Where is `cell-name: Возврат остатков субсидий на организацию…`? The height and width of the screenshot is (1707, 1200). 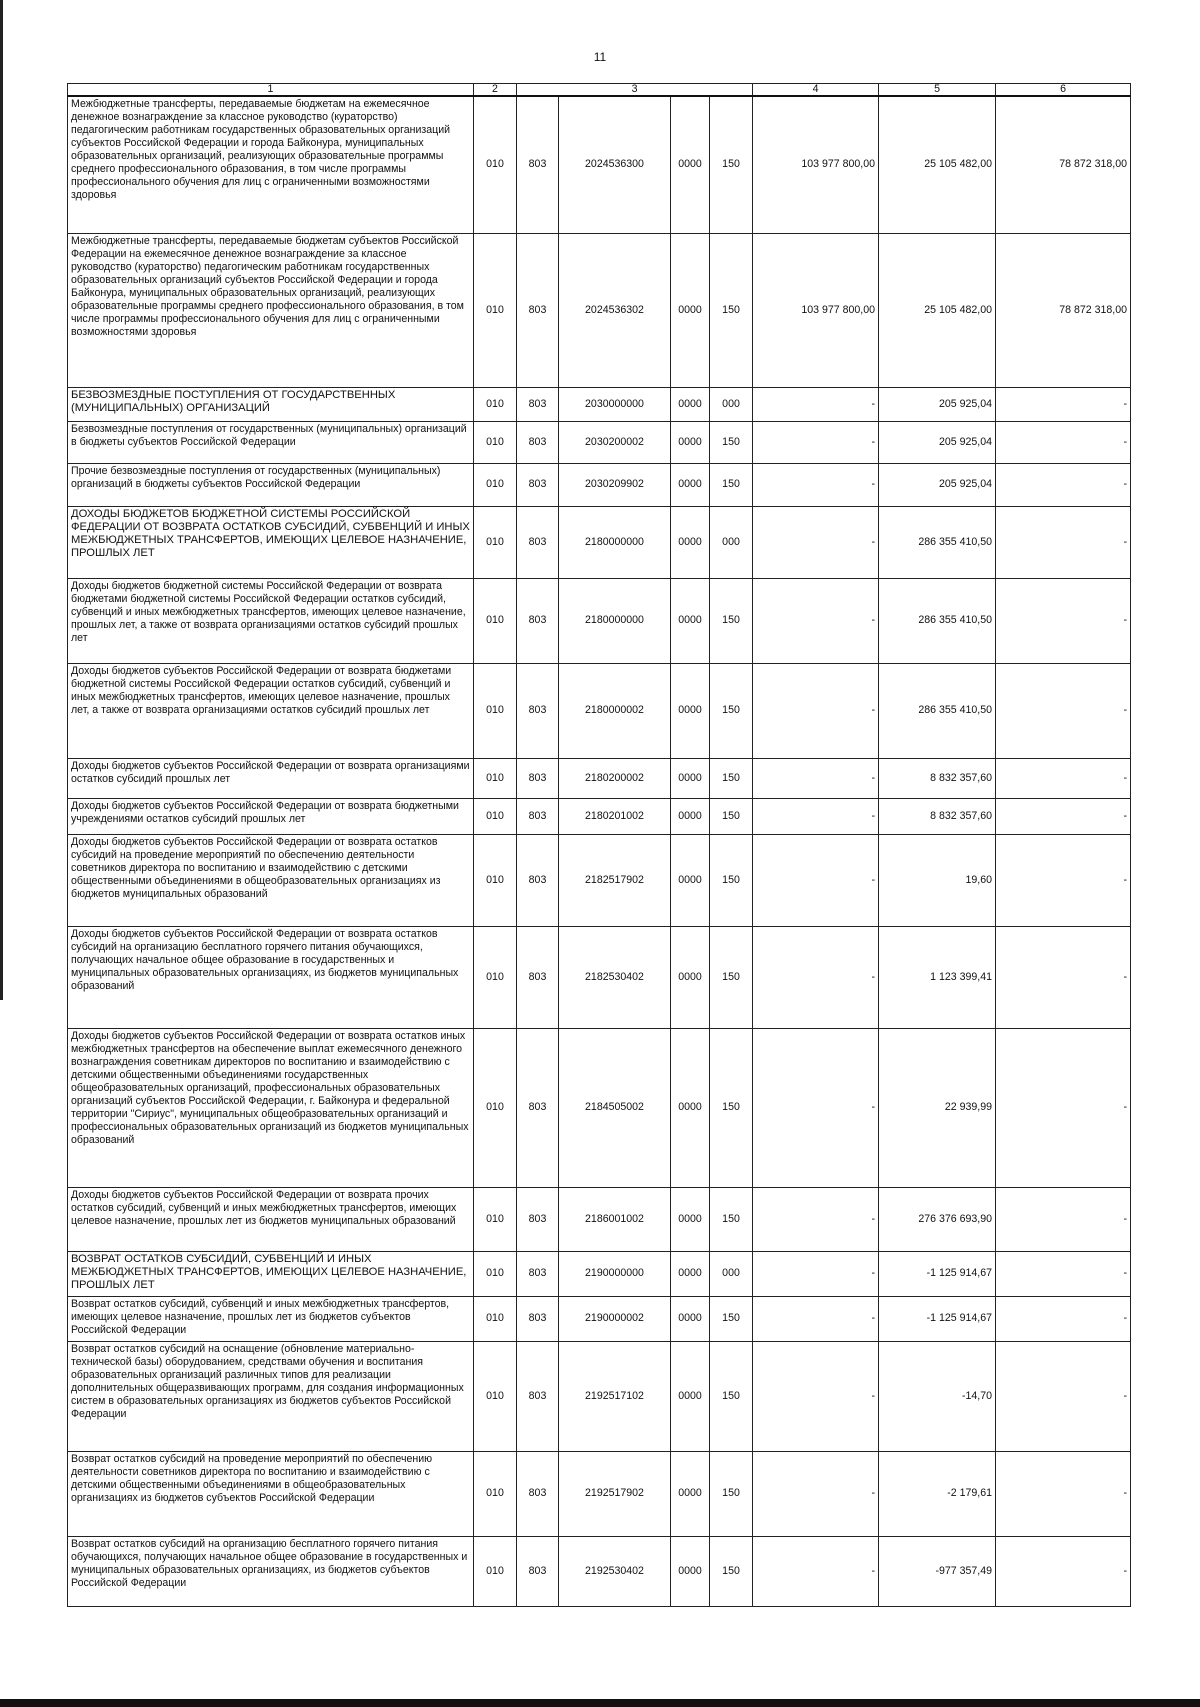
cell-name: Возврат остатков субсидий на организацию… is located at coordinates (270, 1571).